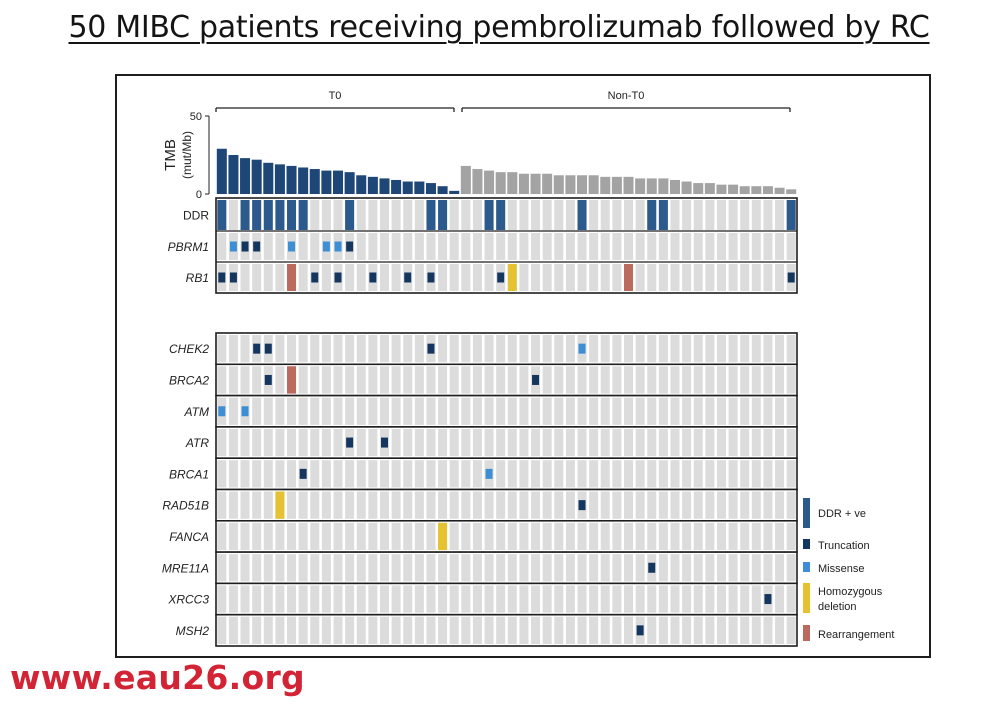  Describe the element at coordinates (856, 635) in the screenshot. I see `legend-label-rearrangement: Rearrangement` at that location.